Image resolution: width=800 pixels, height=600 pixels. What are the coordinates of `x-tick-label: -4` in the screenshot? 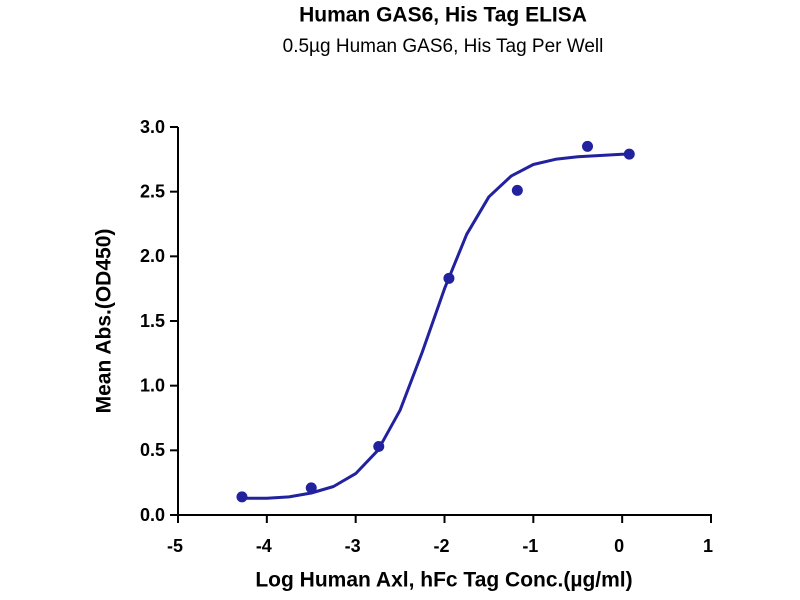 It's located at (264, 546).